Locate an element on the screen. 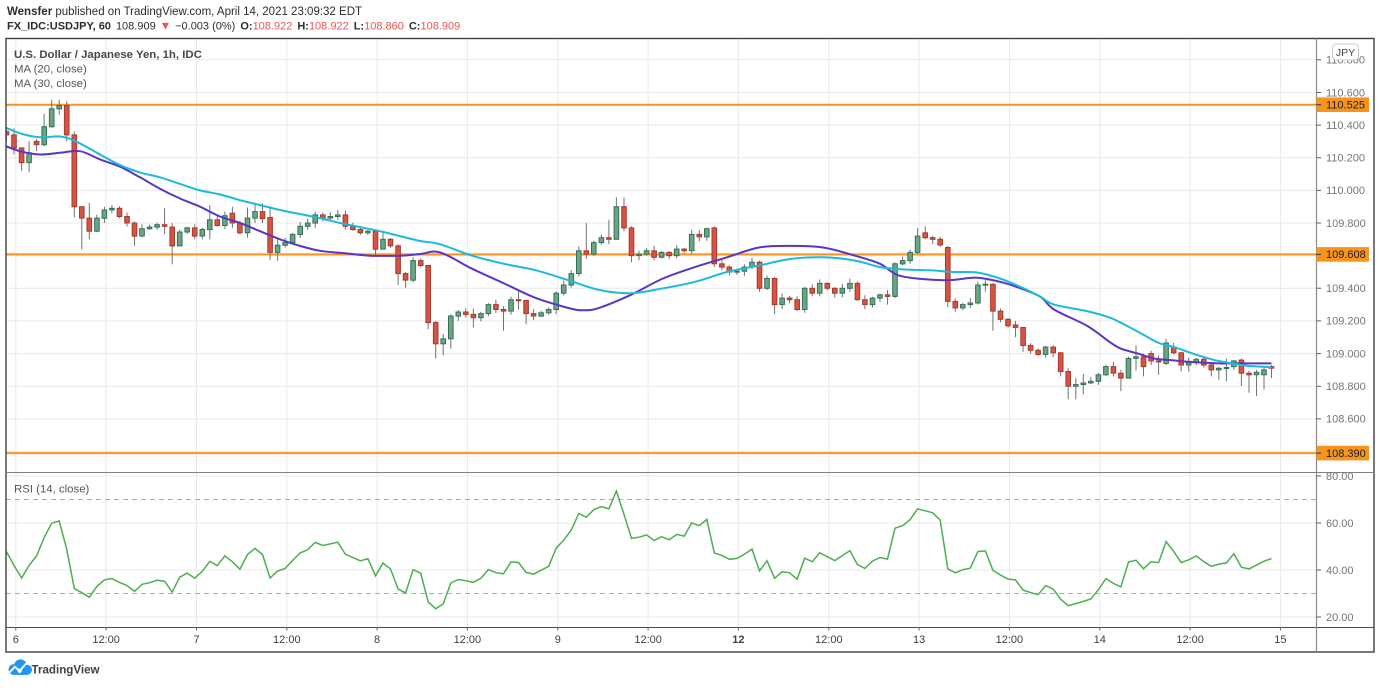 The width and height of the screenshot is (1380, 690). svg-text: 108.600 is located at coordinates (1346, 420).